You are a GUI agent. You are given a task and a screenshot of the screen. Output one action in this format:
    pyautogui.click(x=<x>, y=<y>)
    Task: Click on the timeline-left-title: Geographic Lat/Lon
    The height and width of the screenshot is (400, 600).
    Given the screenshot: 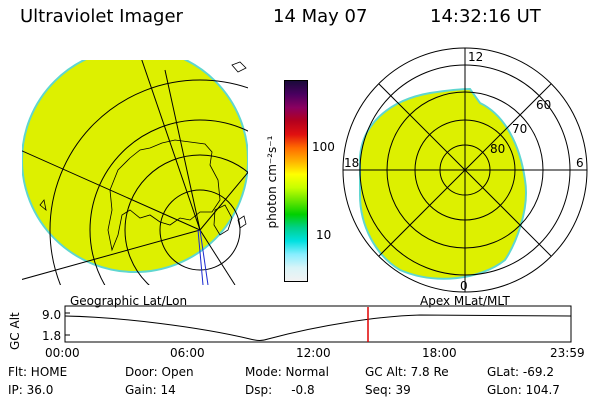 What is the action you would take?
    pyautogui.click(x=129, y=301)
    